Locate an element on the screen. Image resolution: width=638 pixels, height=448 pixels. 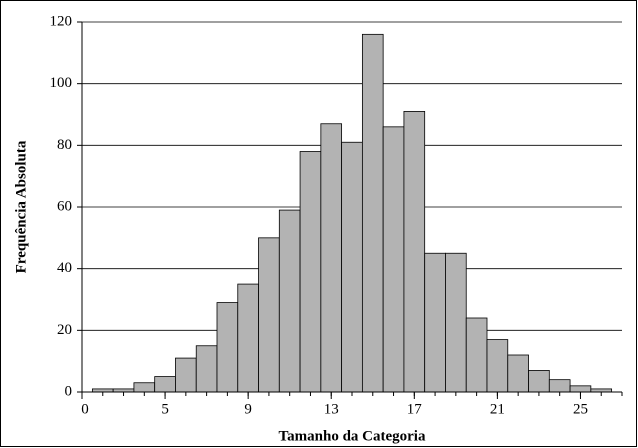
x-tick-label: 17 is located at coordinates (415, 409).